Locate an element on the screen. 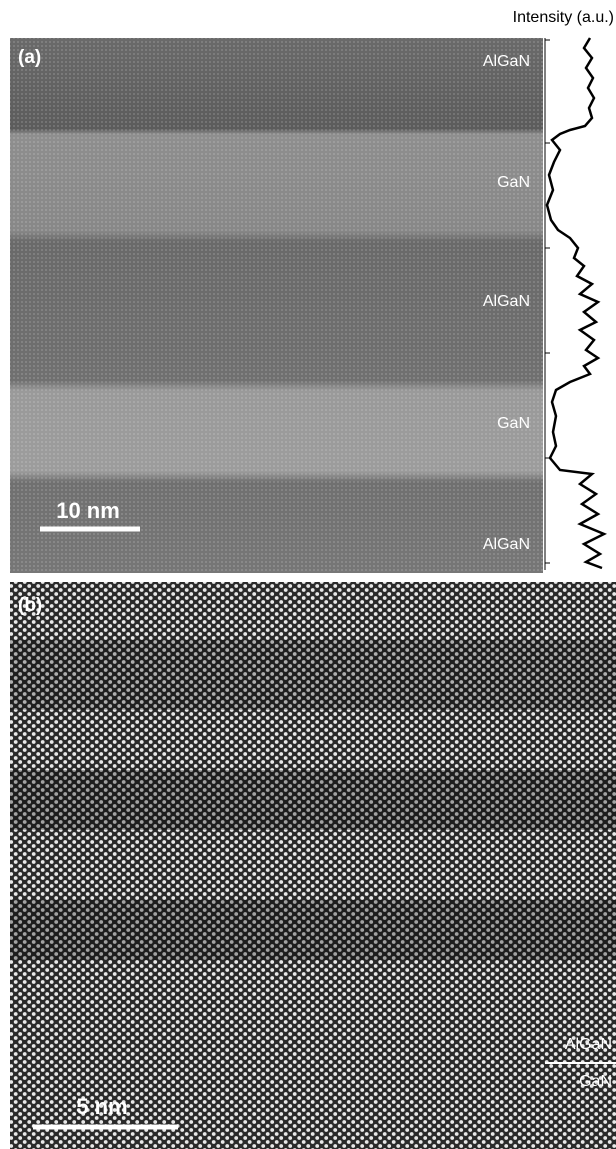 The width and height of the screenshot is (616, 1149). profile-axis is located at coordinates (547, 304).